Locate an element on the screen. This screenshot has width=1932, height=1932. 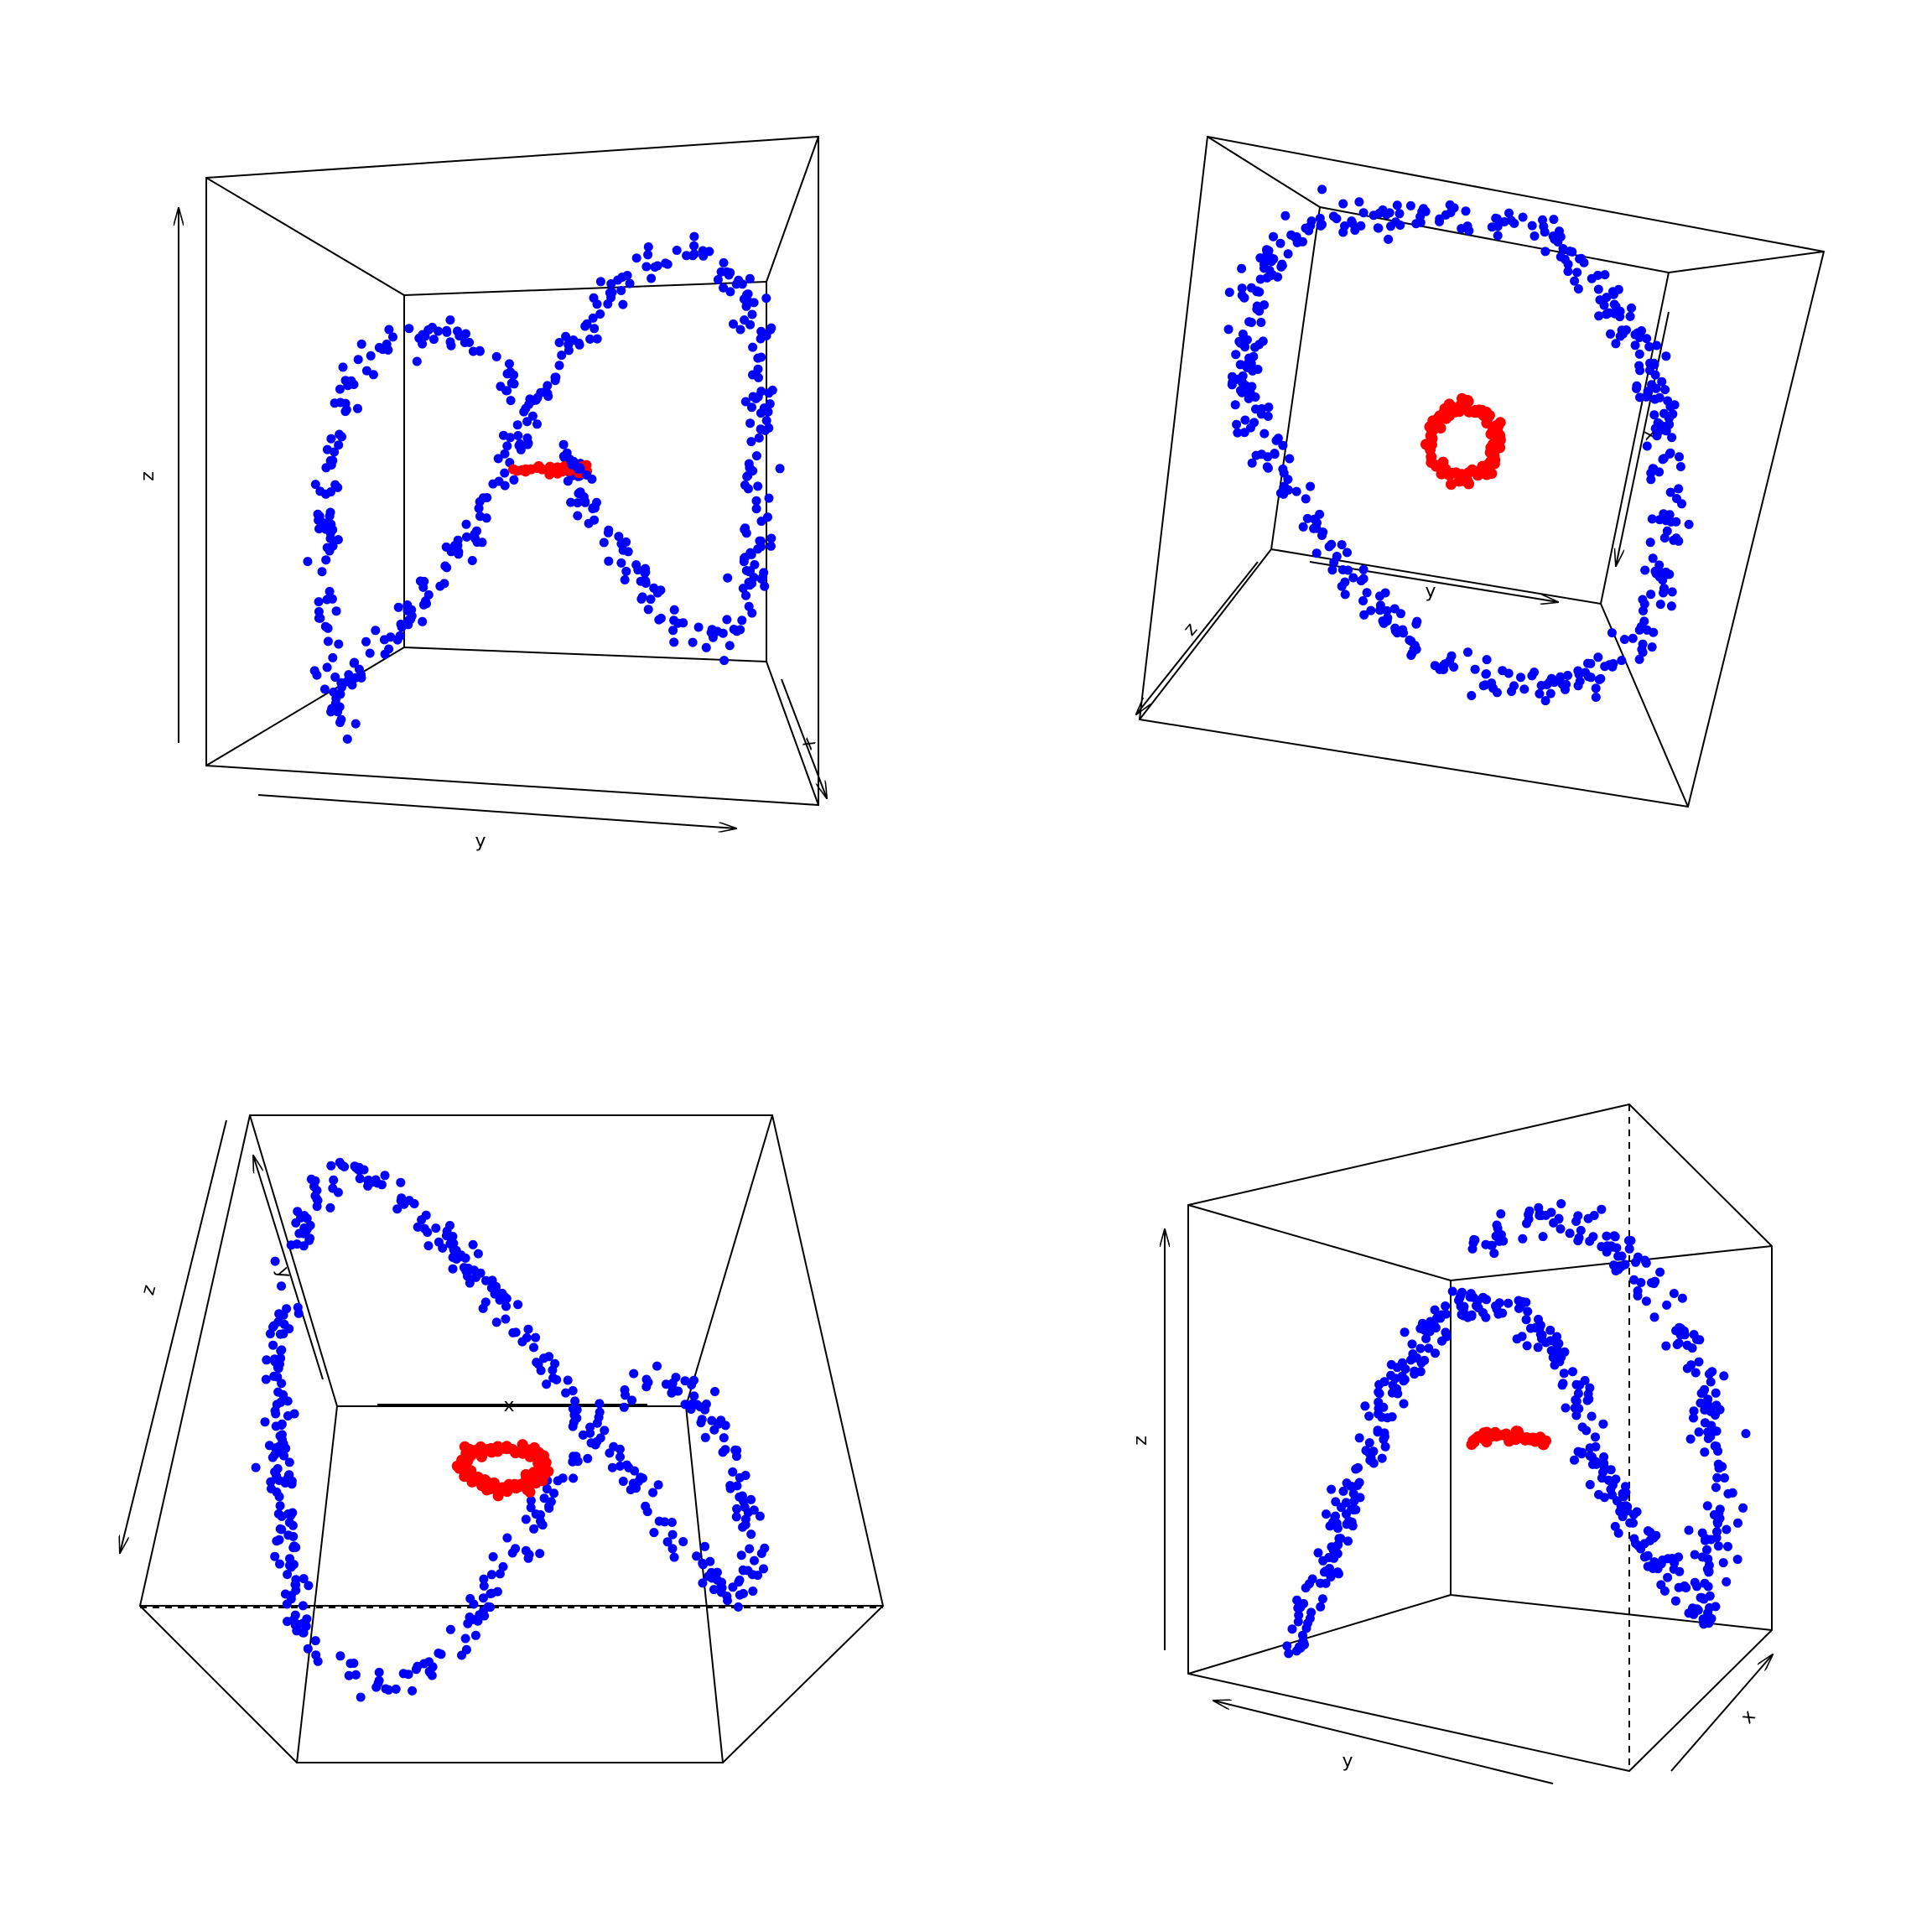
panel-4-box is located at coordinates (1480, 1438).